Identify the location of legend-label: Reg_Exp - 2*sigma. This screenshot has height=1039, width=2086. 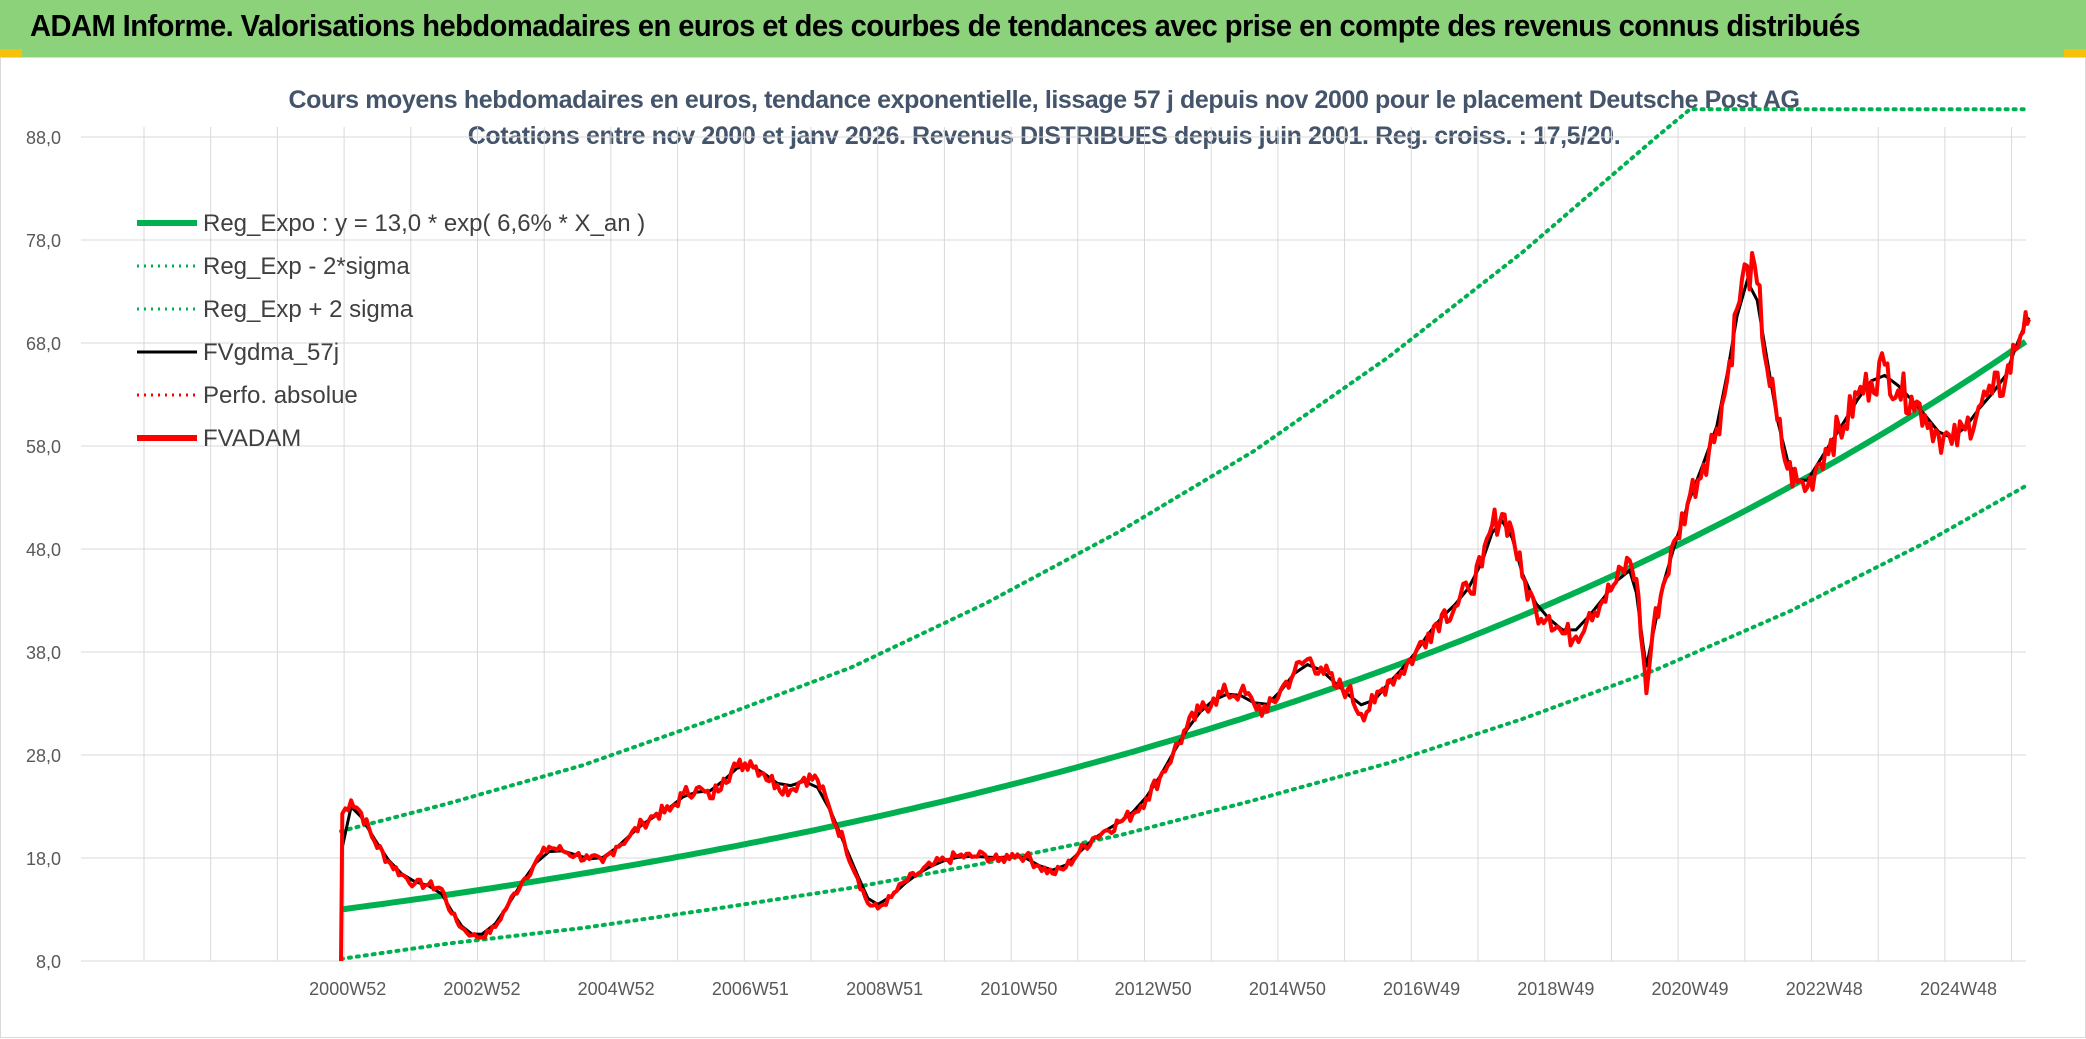
(306, 266).